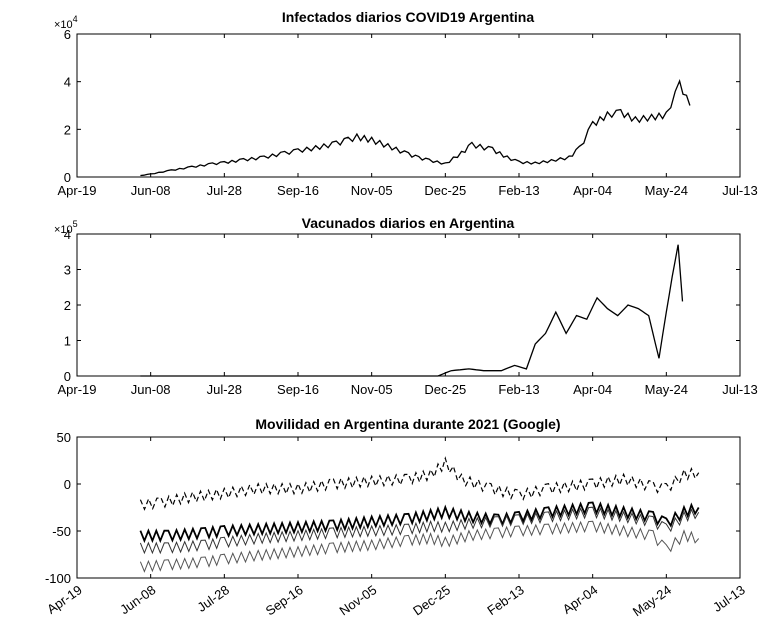 The height and width of the screenshot is (635, 765). I want to click on infectados-exponent: ×10⁴, so click(66, 22).